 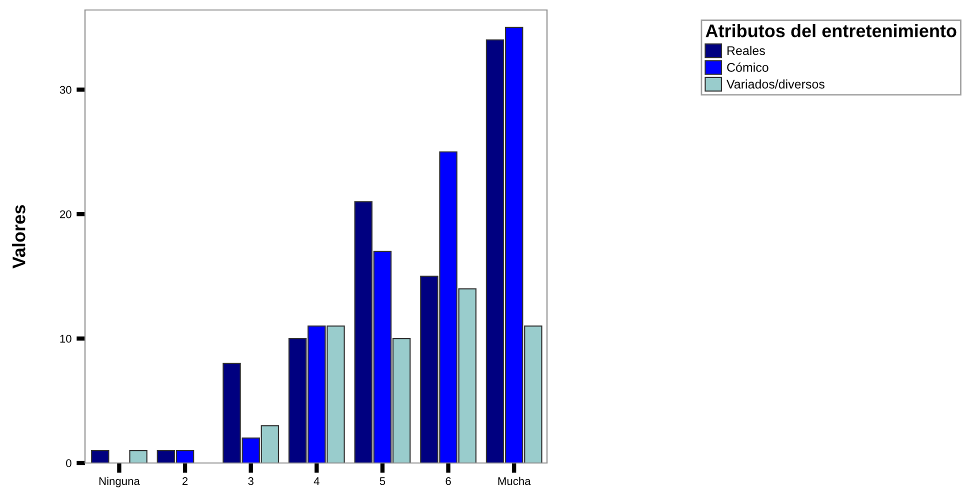 I want to click on y-tick-label: 20, so click(x=66, y=214).